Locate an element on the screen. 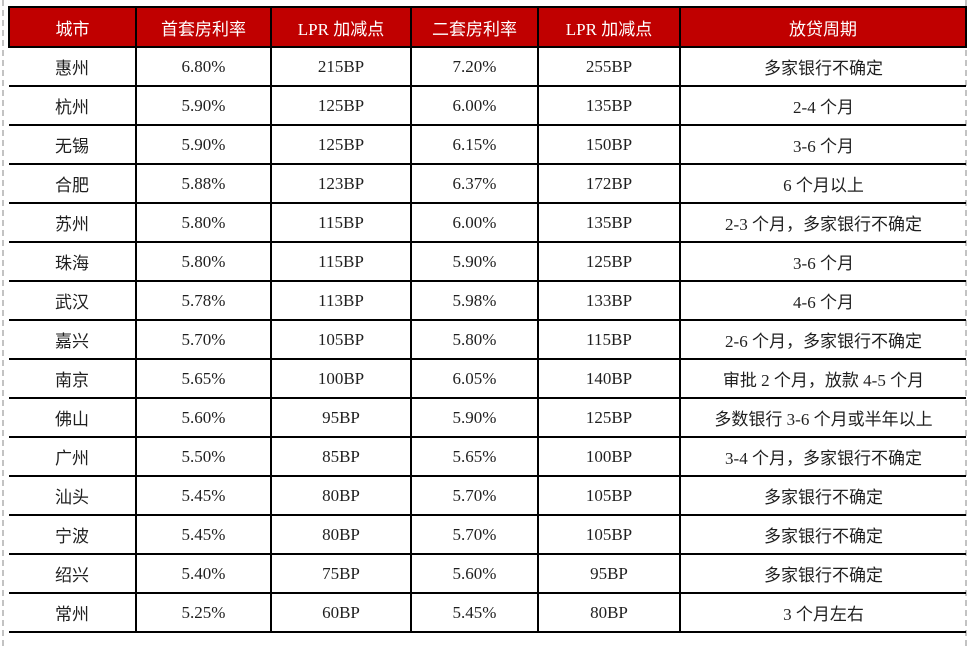 The width and height of the screenshot is (972, 646). table-cell: 合肥 is located at coordinates (73, 183).